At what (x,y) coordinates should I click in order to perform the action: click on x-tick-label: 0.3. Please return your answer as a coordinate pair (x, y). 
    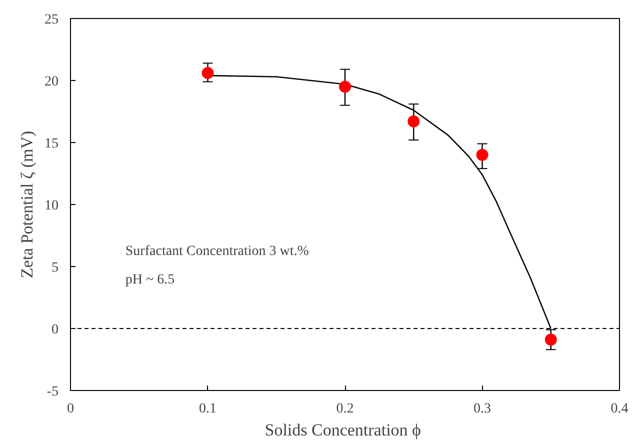
    Looking at the image, I should click on (482, 409).